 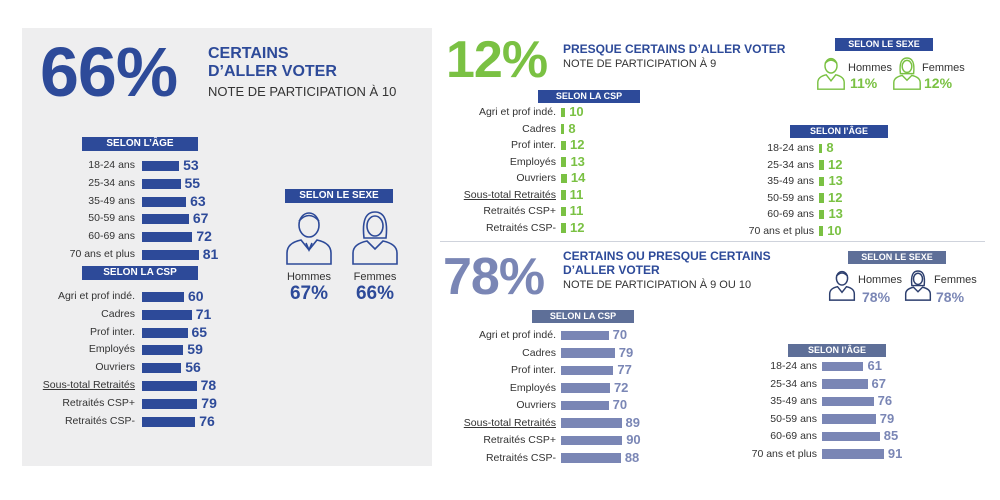 What do you see at coordinates (576, 111) in the screenshot?
I see `bar-value: 10` at bounding box center [576, 111].